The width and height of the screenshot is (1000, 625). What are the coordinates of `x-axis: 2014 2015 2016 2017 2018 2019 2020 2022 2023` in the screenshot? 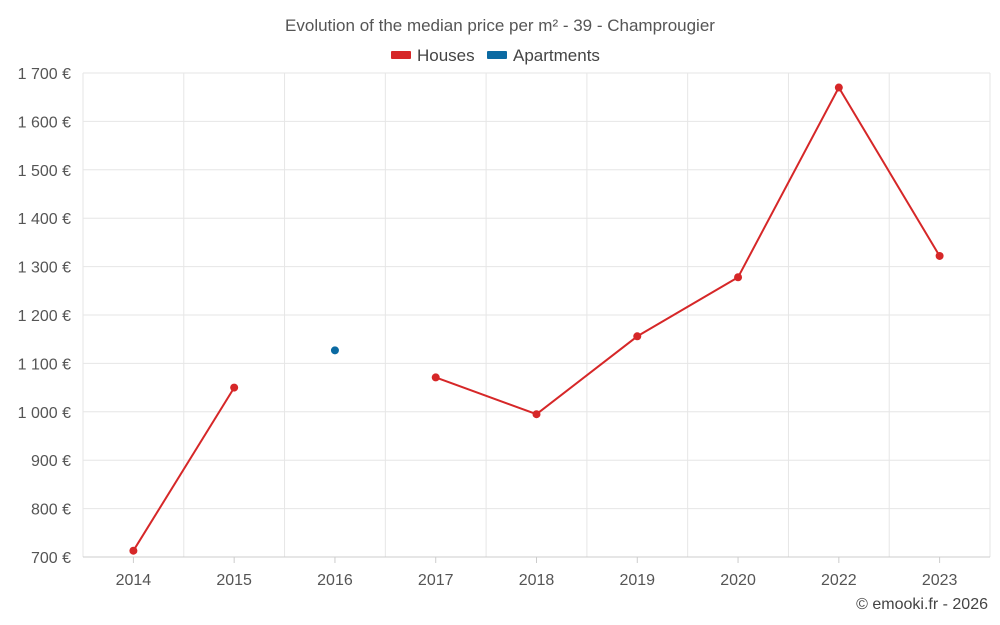 It's located at (537, 573).